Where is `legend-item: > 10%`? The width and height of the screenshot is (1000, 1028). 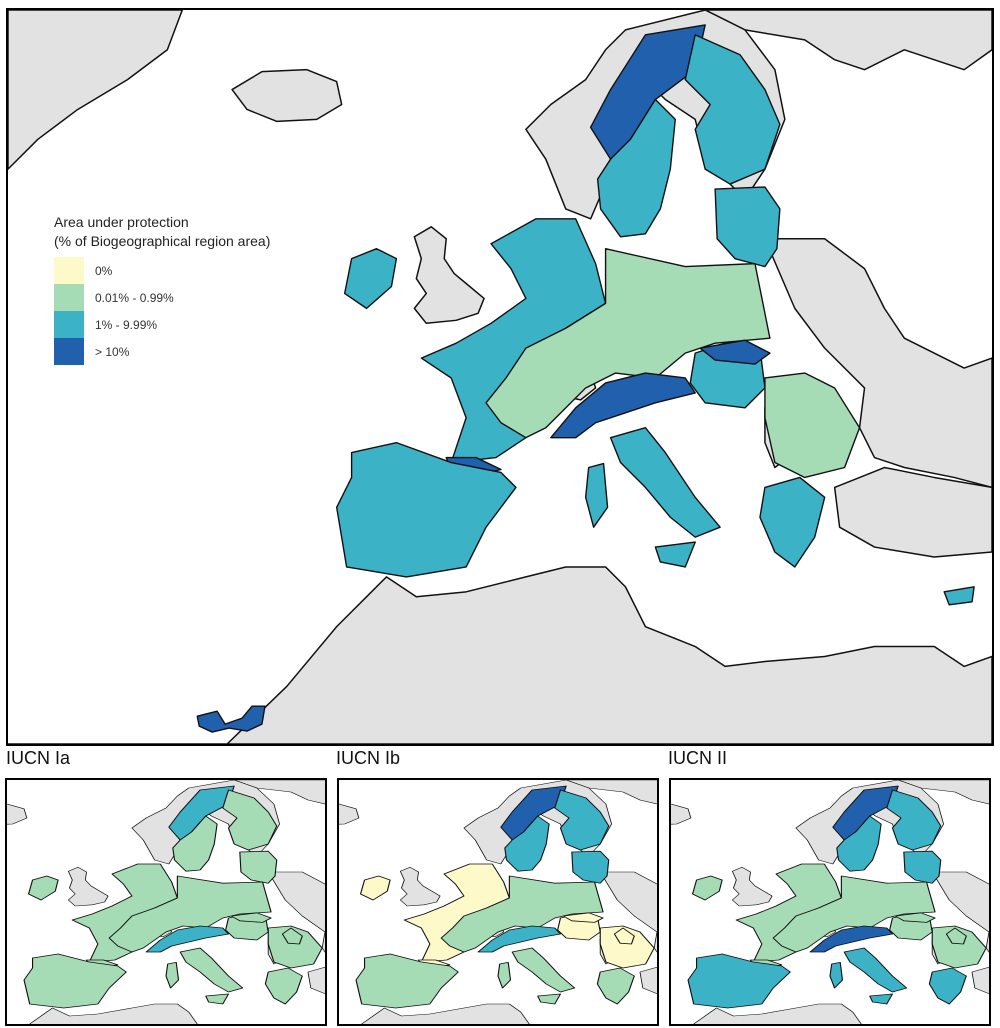
legend-item: > 10% is located at coordinates (162, 351).